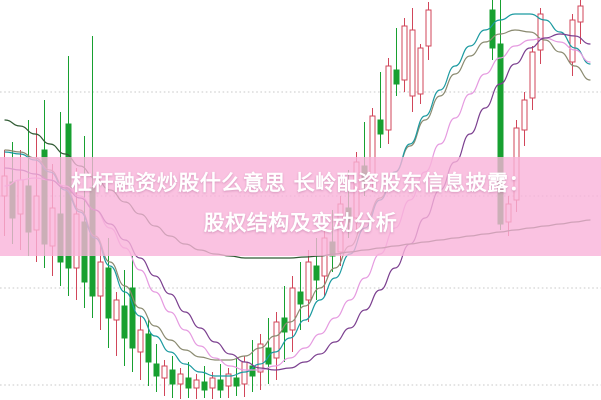 The height and width of the screenshot is (400, 601). I want to click on overlay-title-line2: 股权结构及变动分析, so click(300, 223).